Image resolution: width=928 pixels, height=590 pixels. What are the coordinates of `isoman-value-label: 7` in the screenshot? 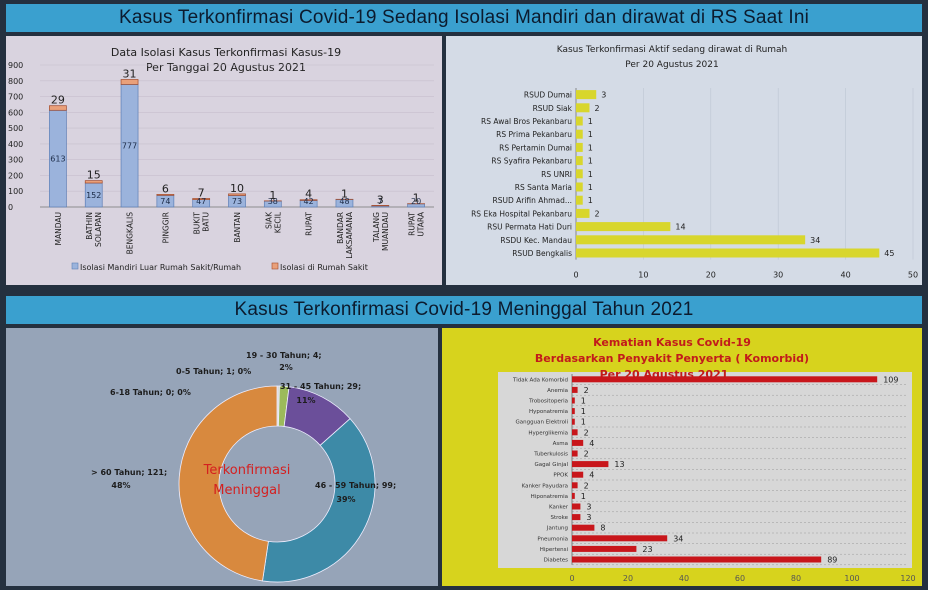 It's located at (380, 201).